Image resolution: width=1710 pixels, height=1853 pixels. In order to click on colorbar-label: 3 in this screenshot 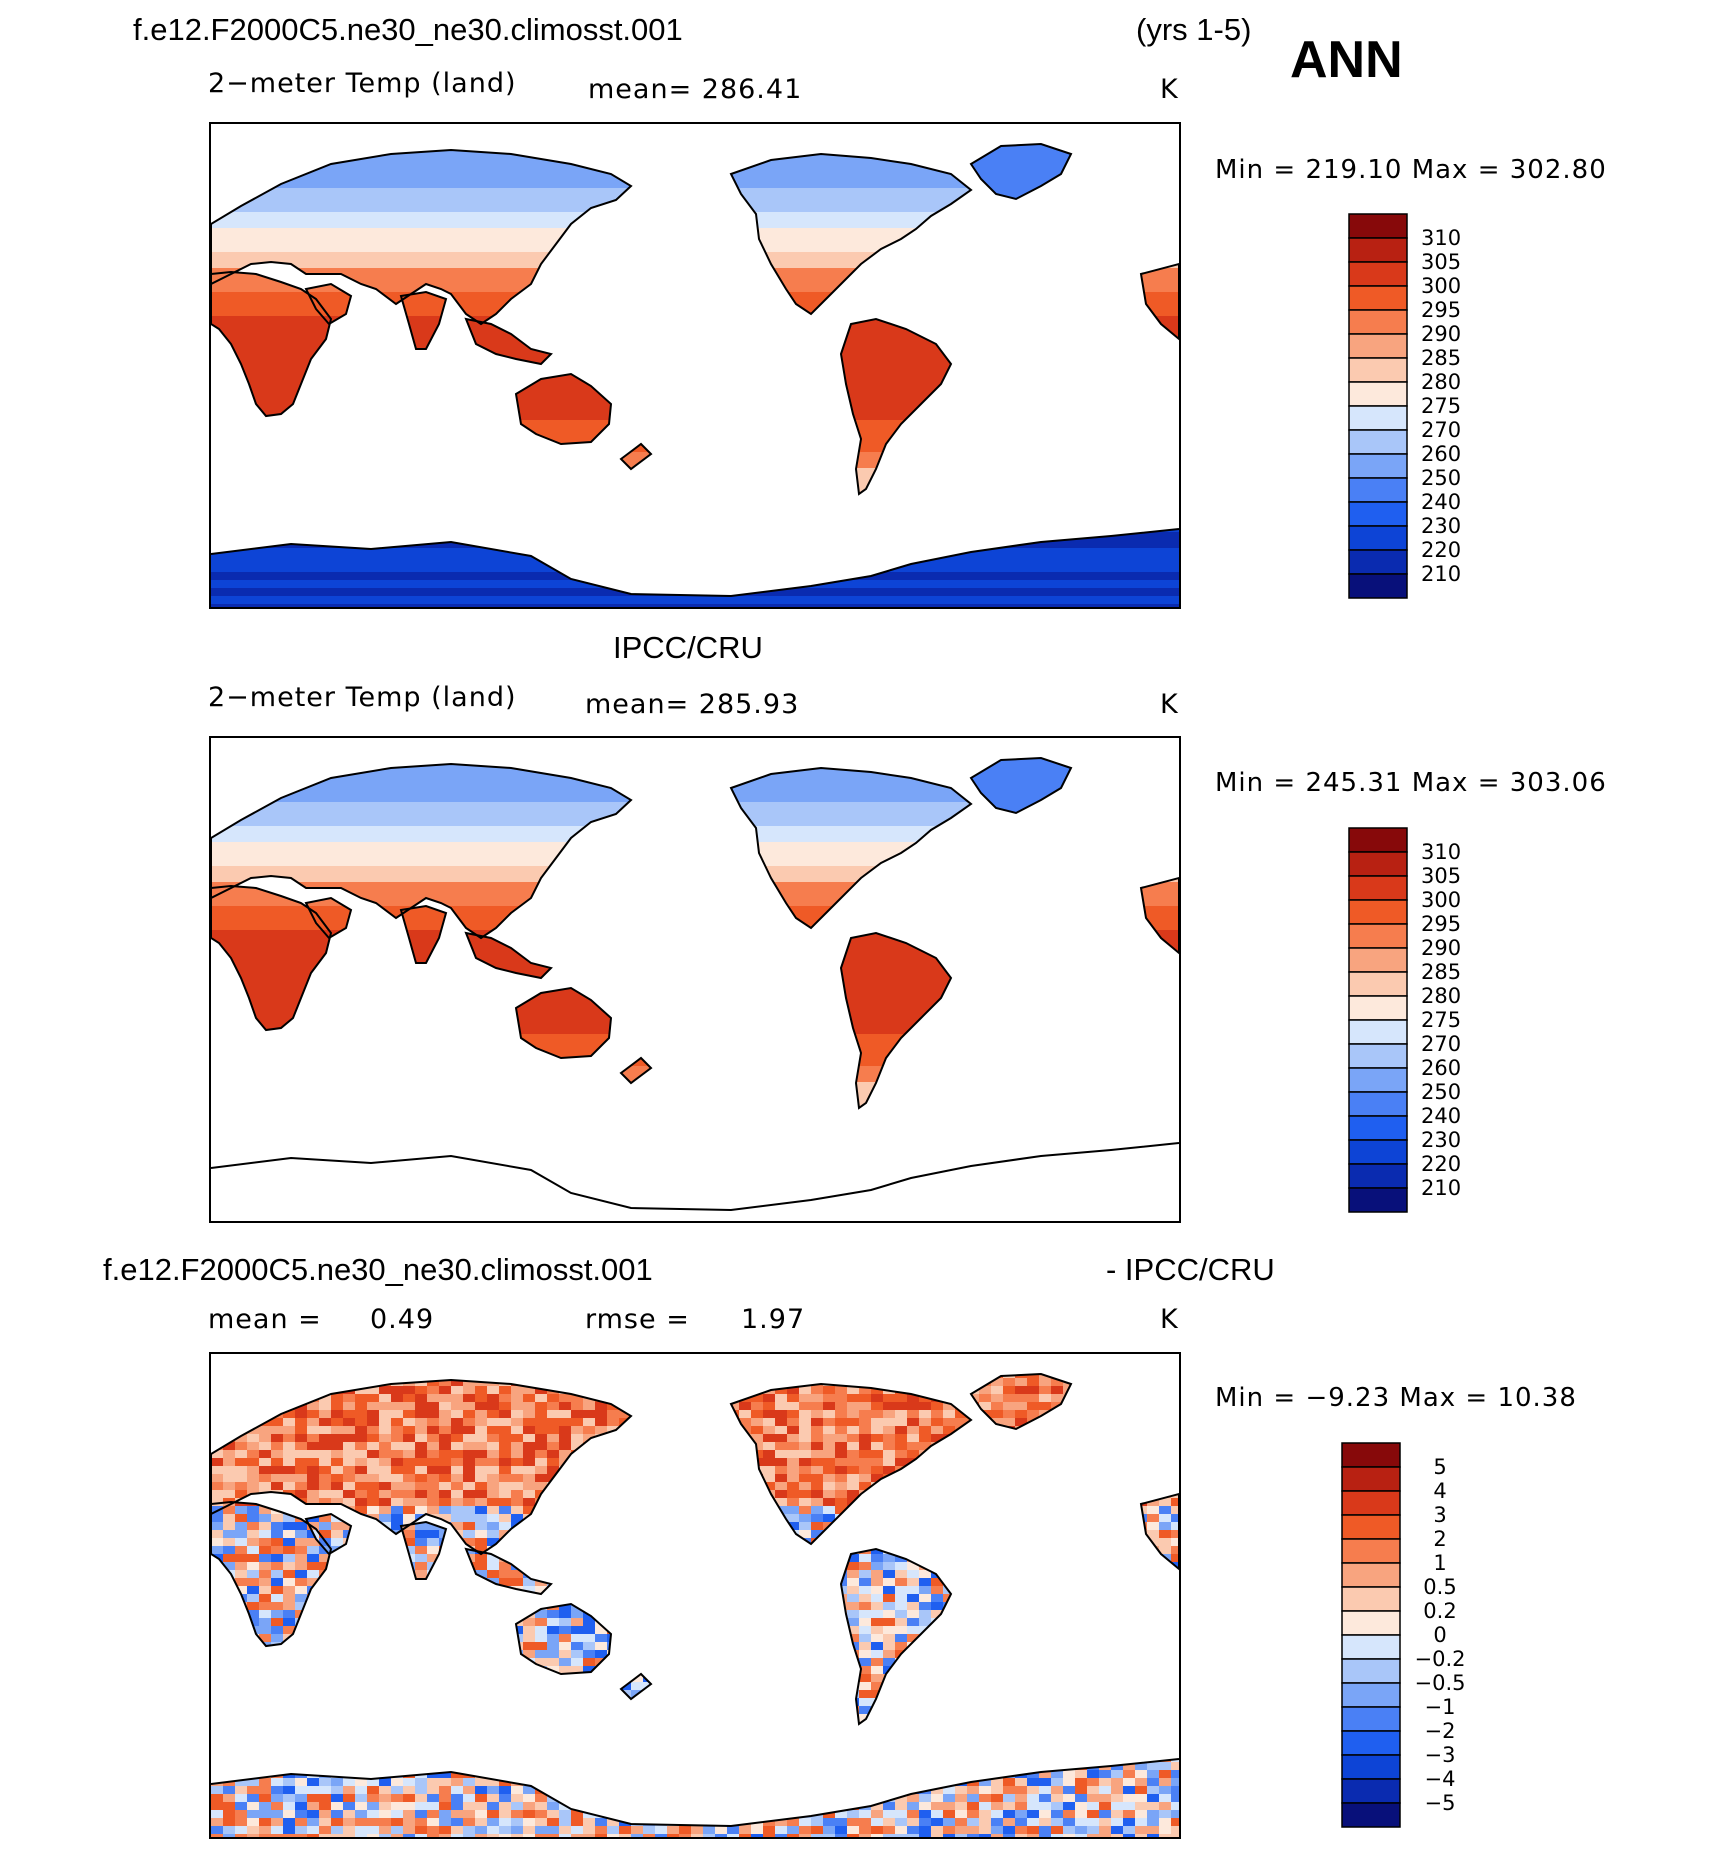, I will do `click(1439, 1515)`.